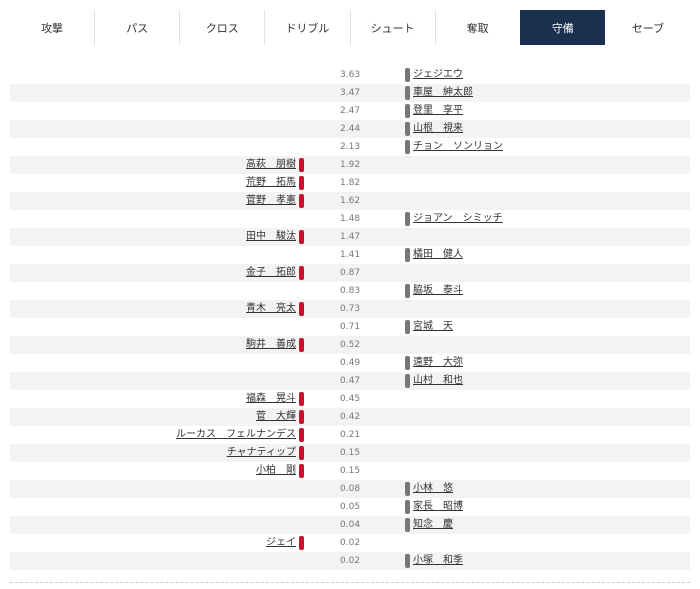  What do you see at coordinates (271, 200) in the screenshot?
I see `player-link: 菅野 孝憲` at bounding box center [271, 200].